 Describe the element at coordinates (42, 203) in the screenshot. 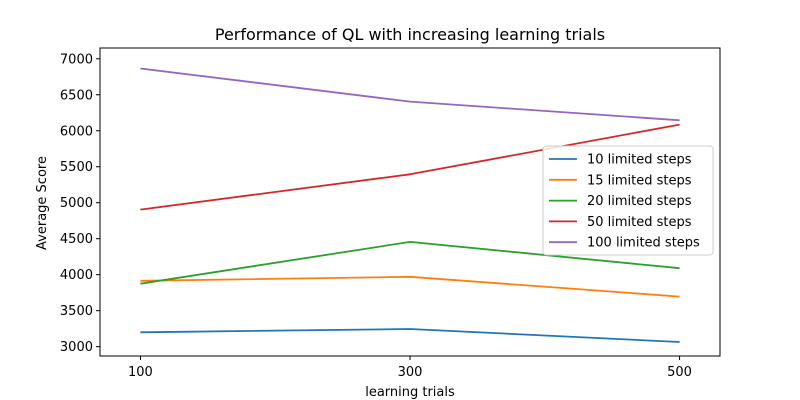

I see `y-axis-label: Average Score` at that location.